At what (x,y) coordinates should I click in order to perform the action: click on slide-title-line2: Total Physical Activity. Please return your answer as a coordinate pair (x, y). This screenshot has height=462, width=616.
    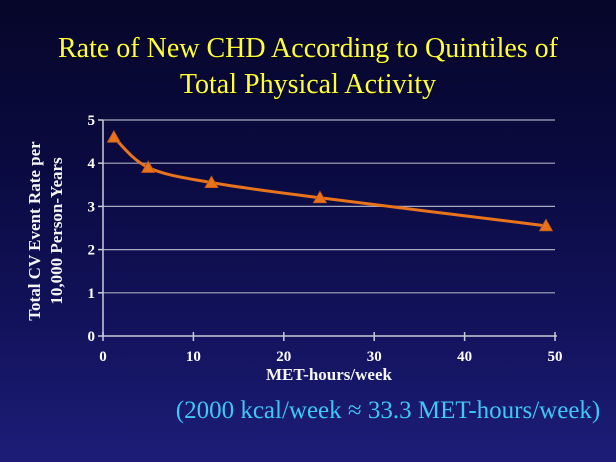
    Looking at the image, I should click on (308, 84).